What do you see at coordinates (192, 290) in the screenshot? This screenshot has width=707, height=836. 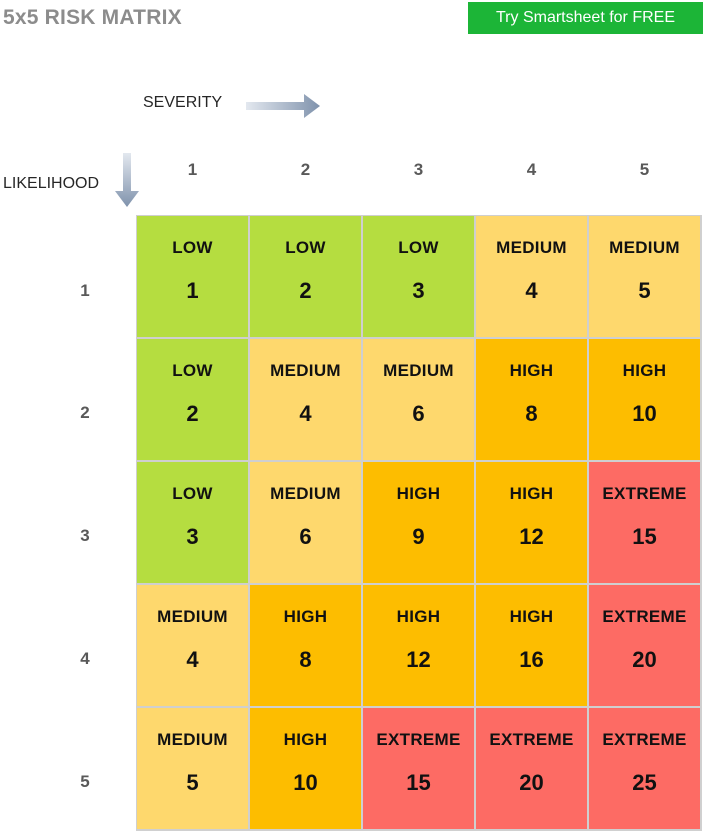 I see `risk-score: 1` at bounding box center [192, 290].